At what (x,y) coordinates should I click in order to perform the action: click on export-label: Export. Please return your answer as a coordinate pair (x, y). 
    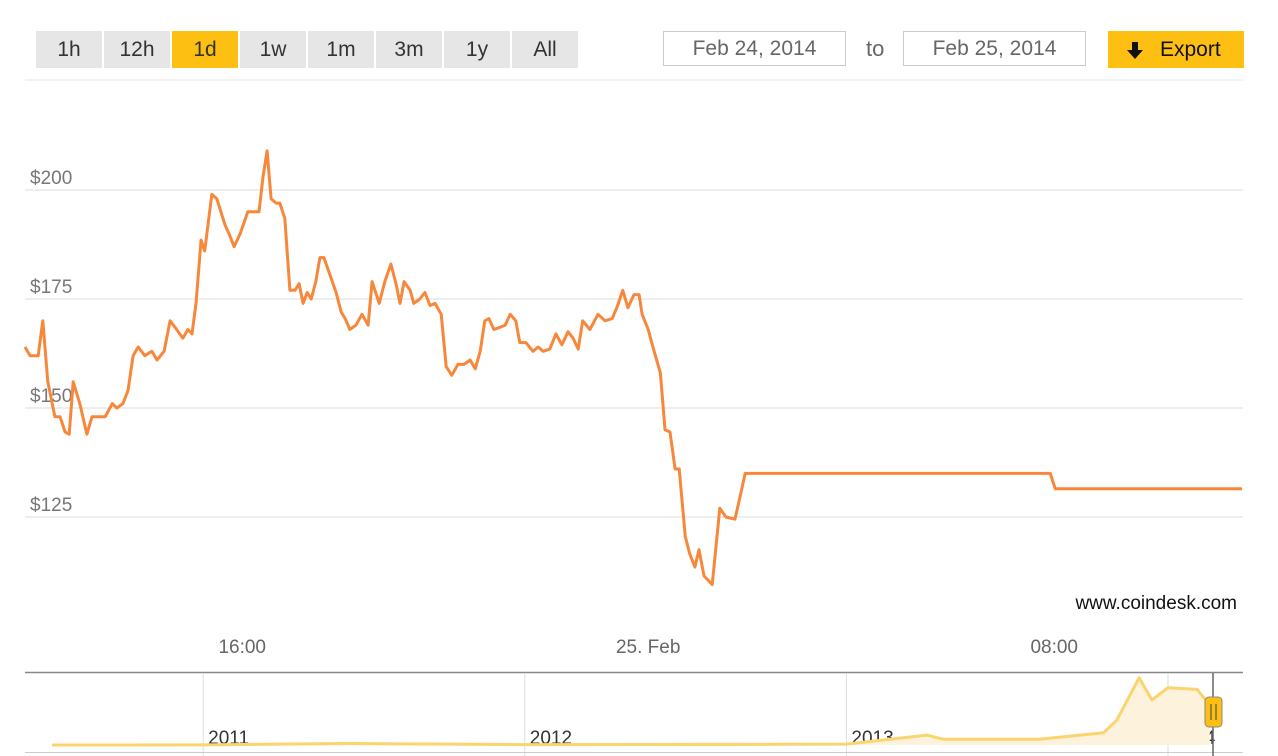
    Looking at the image, I should click on (1190, 49).